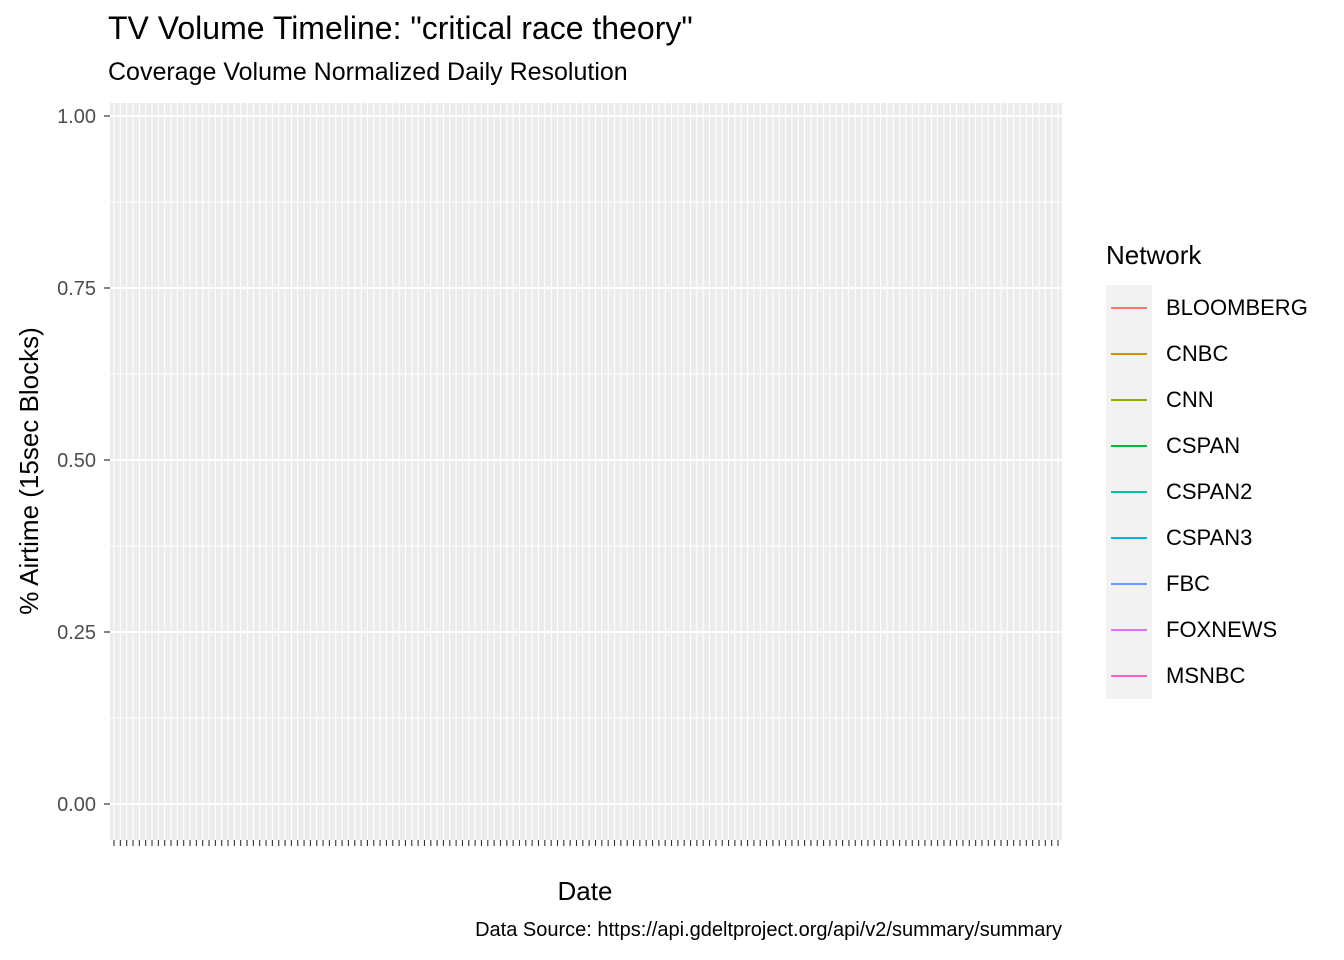 The image size is (1344, 960). I want to click on y-tick-label: 1.00, so click(76, 117).